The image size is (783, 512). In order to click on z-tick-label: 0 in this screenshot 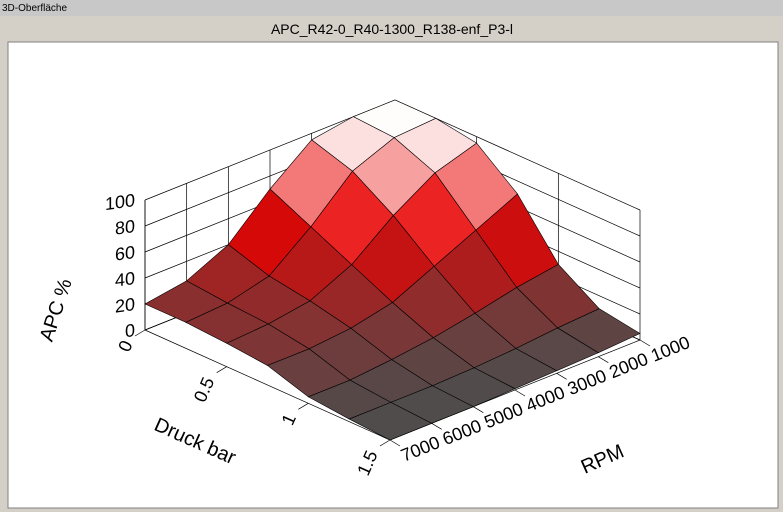, I will do `click(130, 330)`.